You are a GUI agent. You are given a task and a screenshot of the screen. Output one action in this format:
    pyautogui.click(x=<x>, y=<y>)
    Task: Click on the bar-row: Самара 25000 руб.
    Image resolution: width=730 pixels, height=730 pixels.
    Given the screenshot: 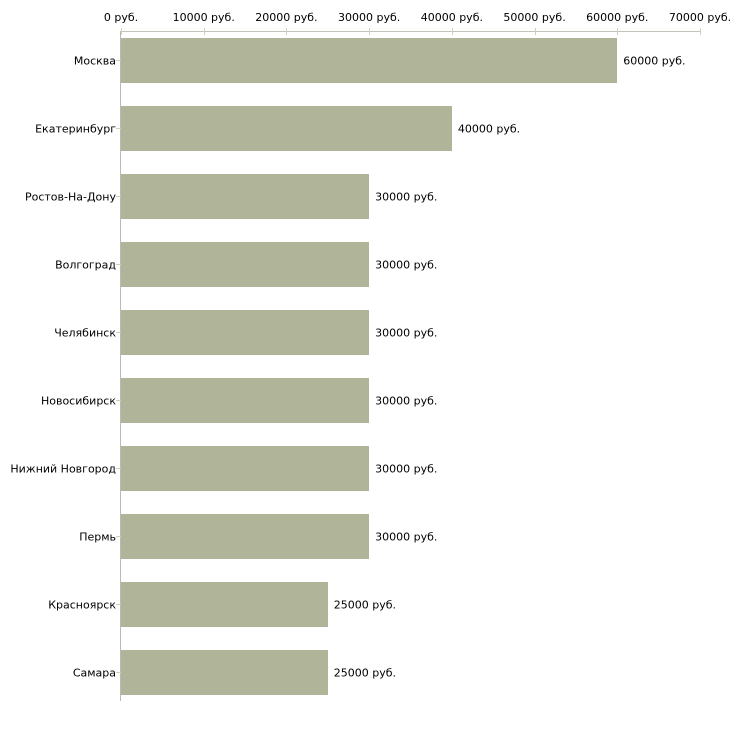 What is the action you would take?
    pyautogui.click(x=365, y=672)
    